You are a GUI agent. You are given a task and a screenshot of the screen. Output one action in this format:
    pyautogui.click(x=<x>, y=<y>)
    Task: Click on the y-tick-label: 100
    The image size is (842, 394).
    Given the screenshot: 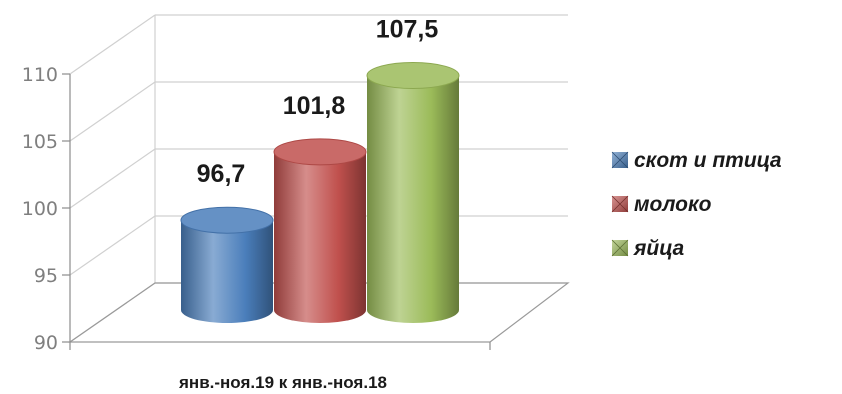 What is the action you would take?
    pyautogui.click(x=40, y=209)
    